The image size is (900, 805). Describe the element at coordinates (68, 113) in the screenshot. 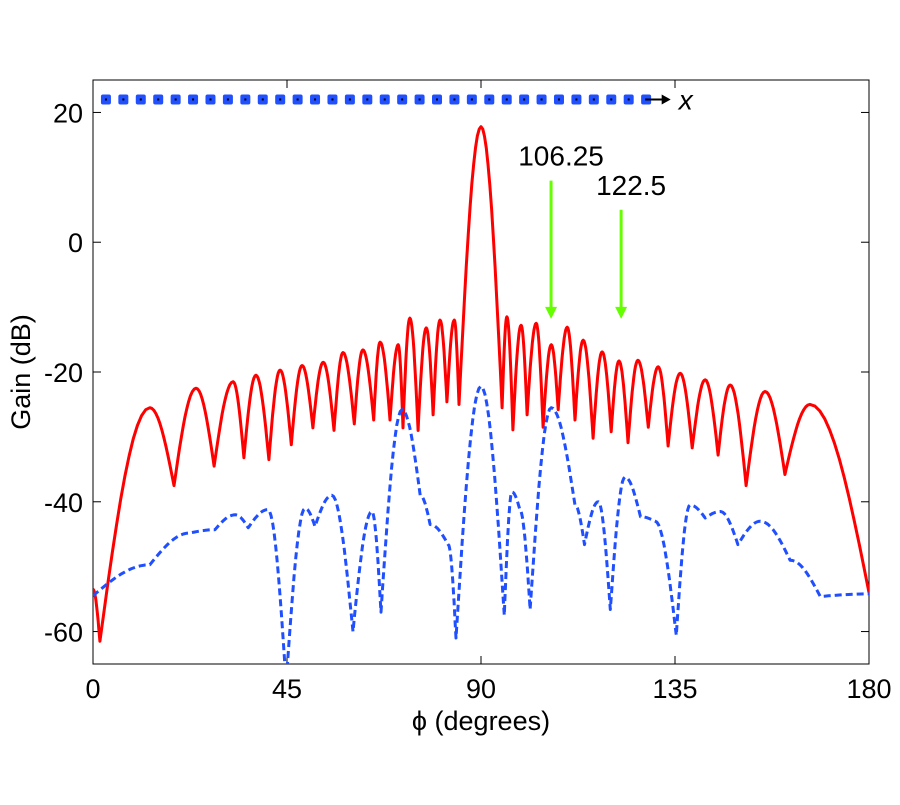

I see `y-tick-label: 20` at that location.